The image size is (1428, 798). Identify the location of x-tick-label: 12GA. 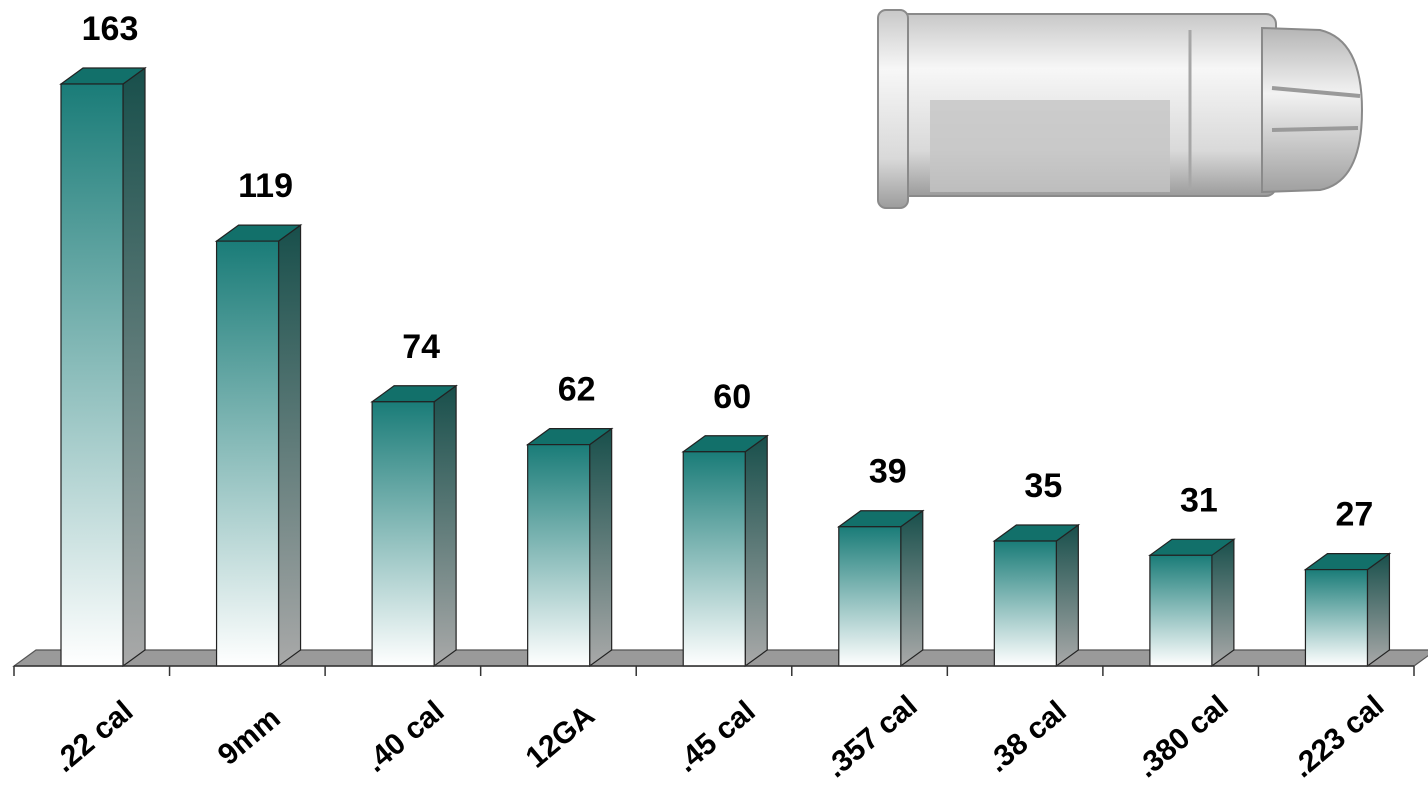
(560, 737).